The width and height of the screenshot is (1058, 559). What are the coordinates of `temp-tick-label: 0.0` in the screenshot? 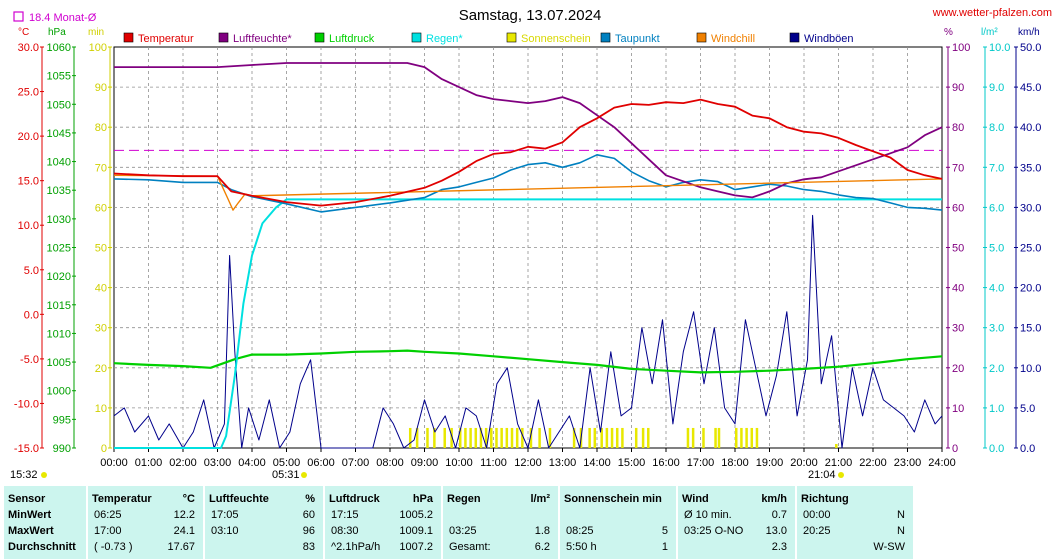 It's located at (31, 315).